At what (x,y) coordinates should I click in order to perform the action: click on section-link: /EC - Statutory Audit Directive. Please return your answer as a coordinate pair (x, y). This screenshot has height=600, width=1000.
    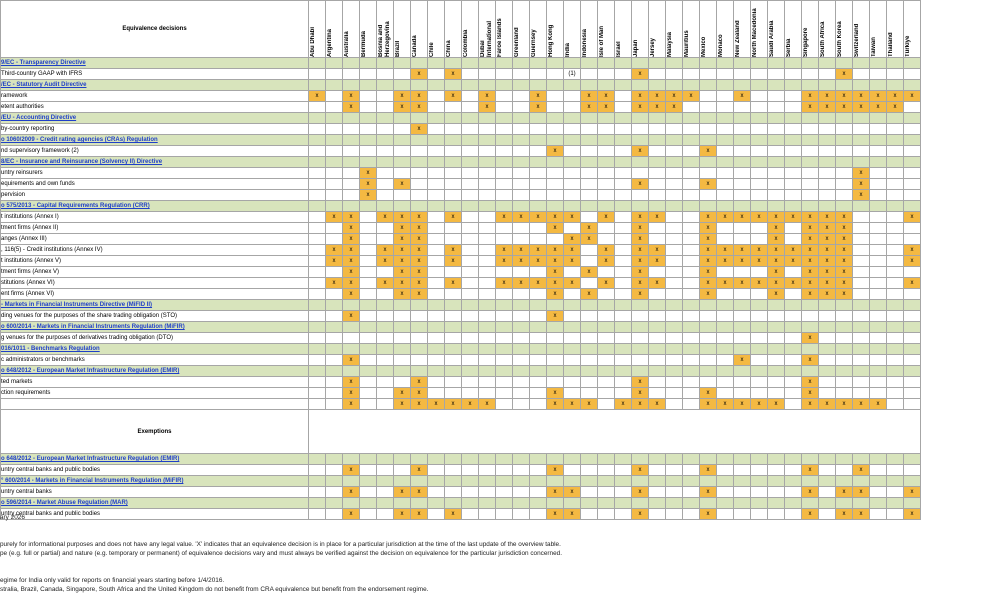
    Looking at the image, I should click on (154, 85).